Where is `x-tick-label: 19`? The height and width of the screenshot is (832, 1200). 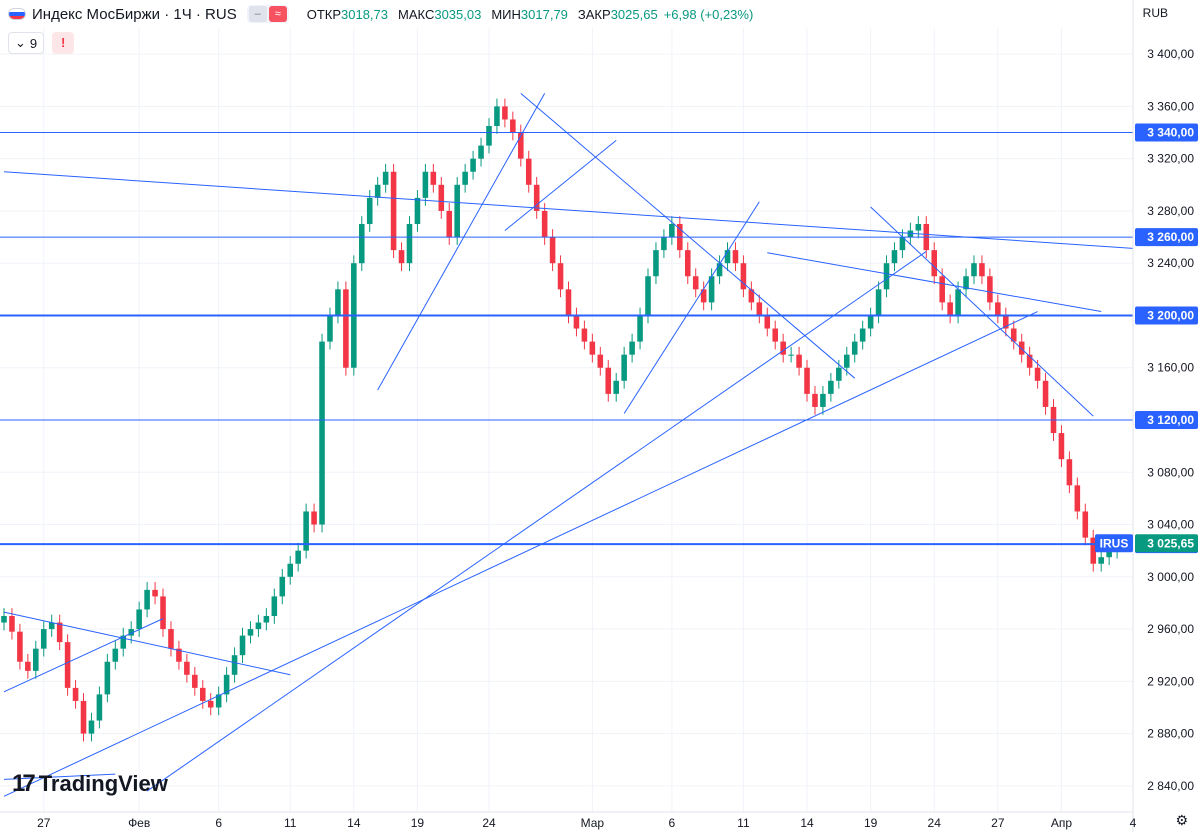
x-tick-label: 19 is located at coordinates (418, 823).